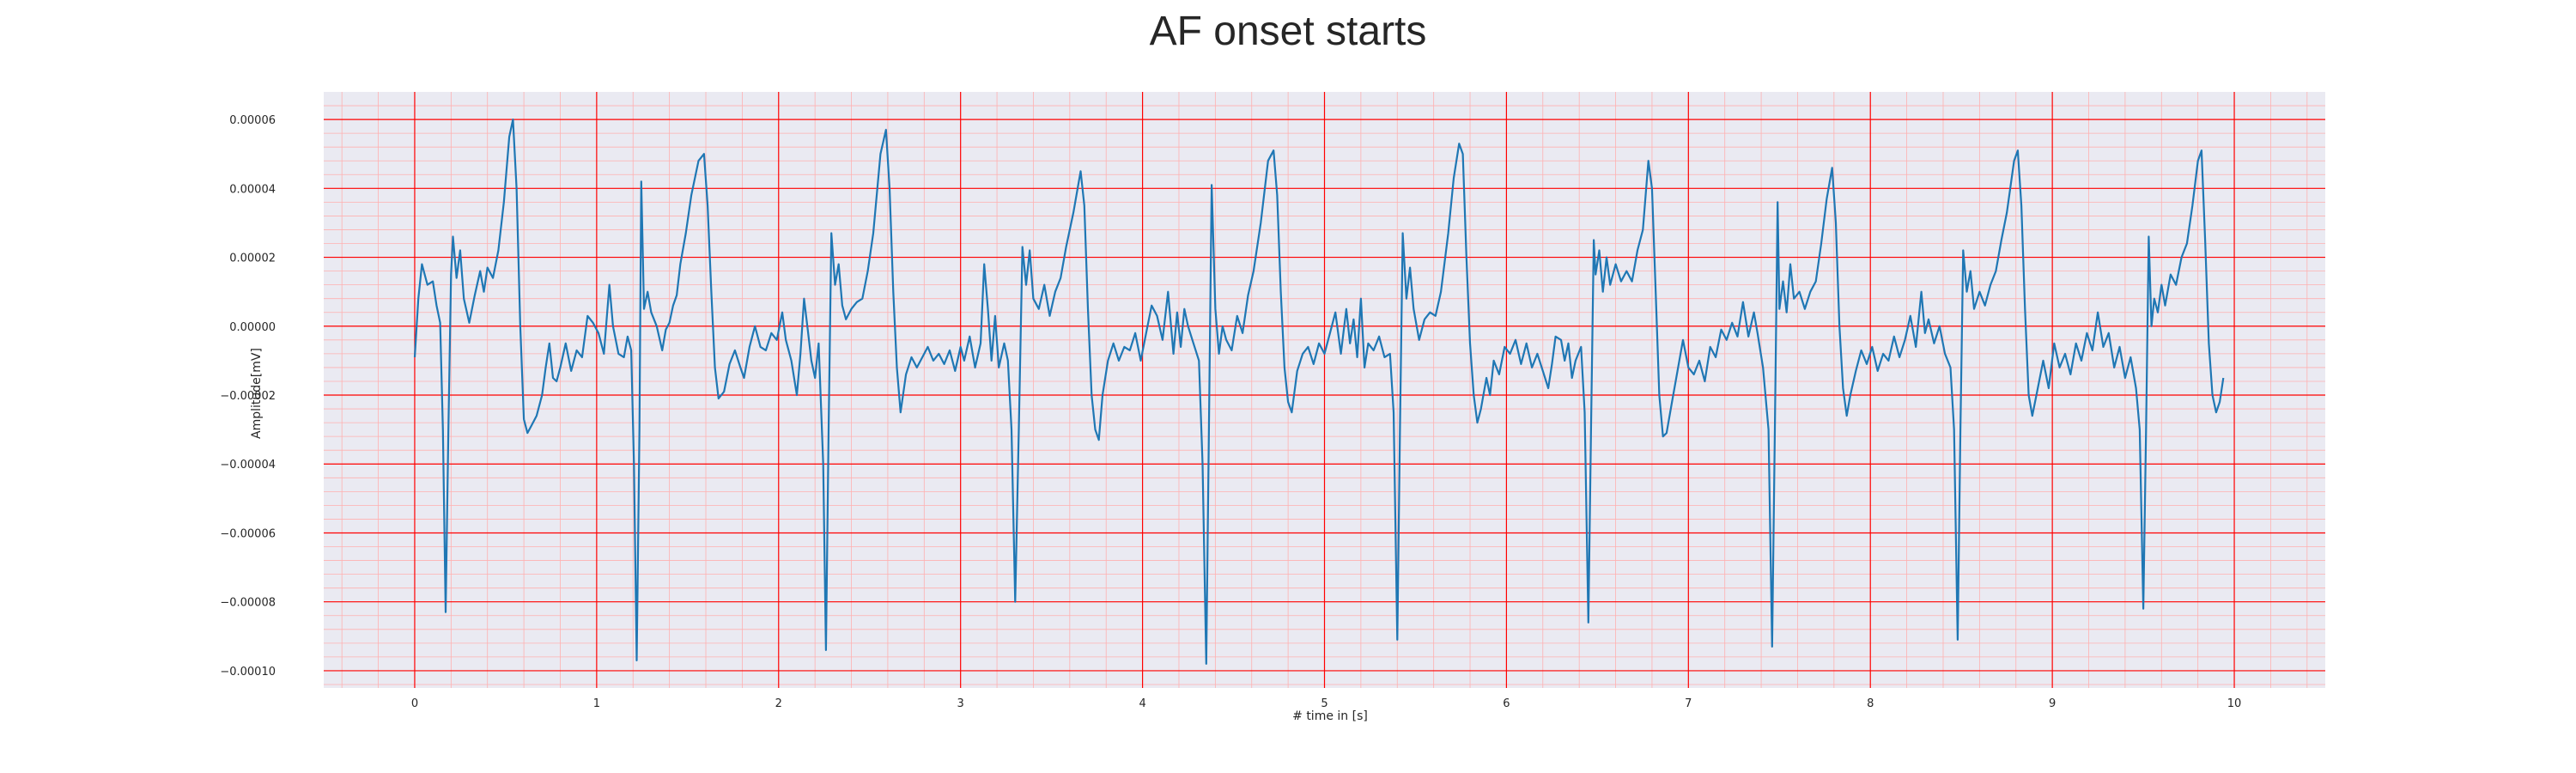 The width and height of the screenshot is (2576, 773). I want to click on x-tick-label: 10, so click(2234, 703).